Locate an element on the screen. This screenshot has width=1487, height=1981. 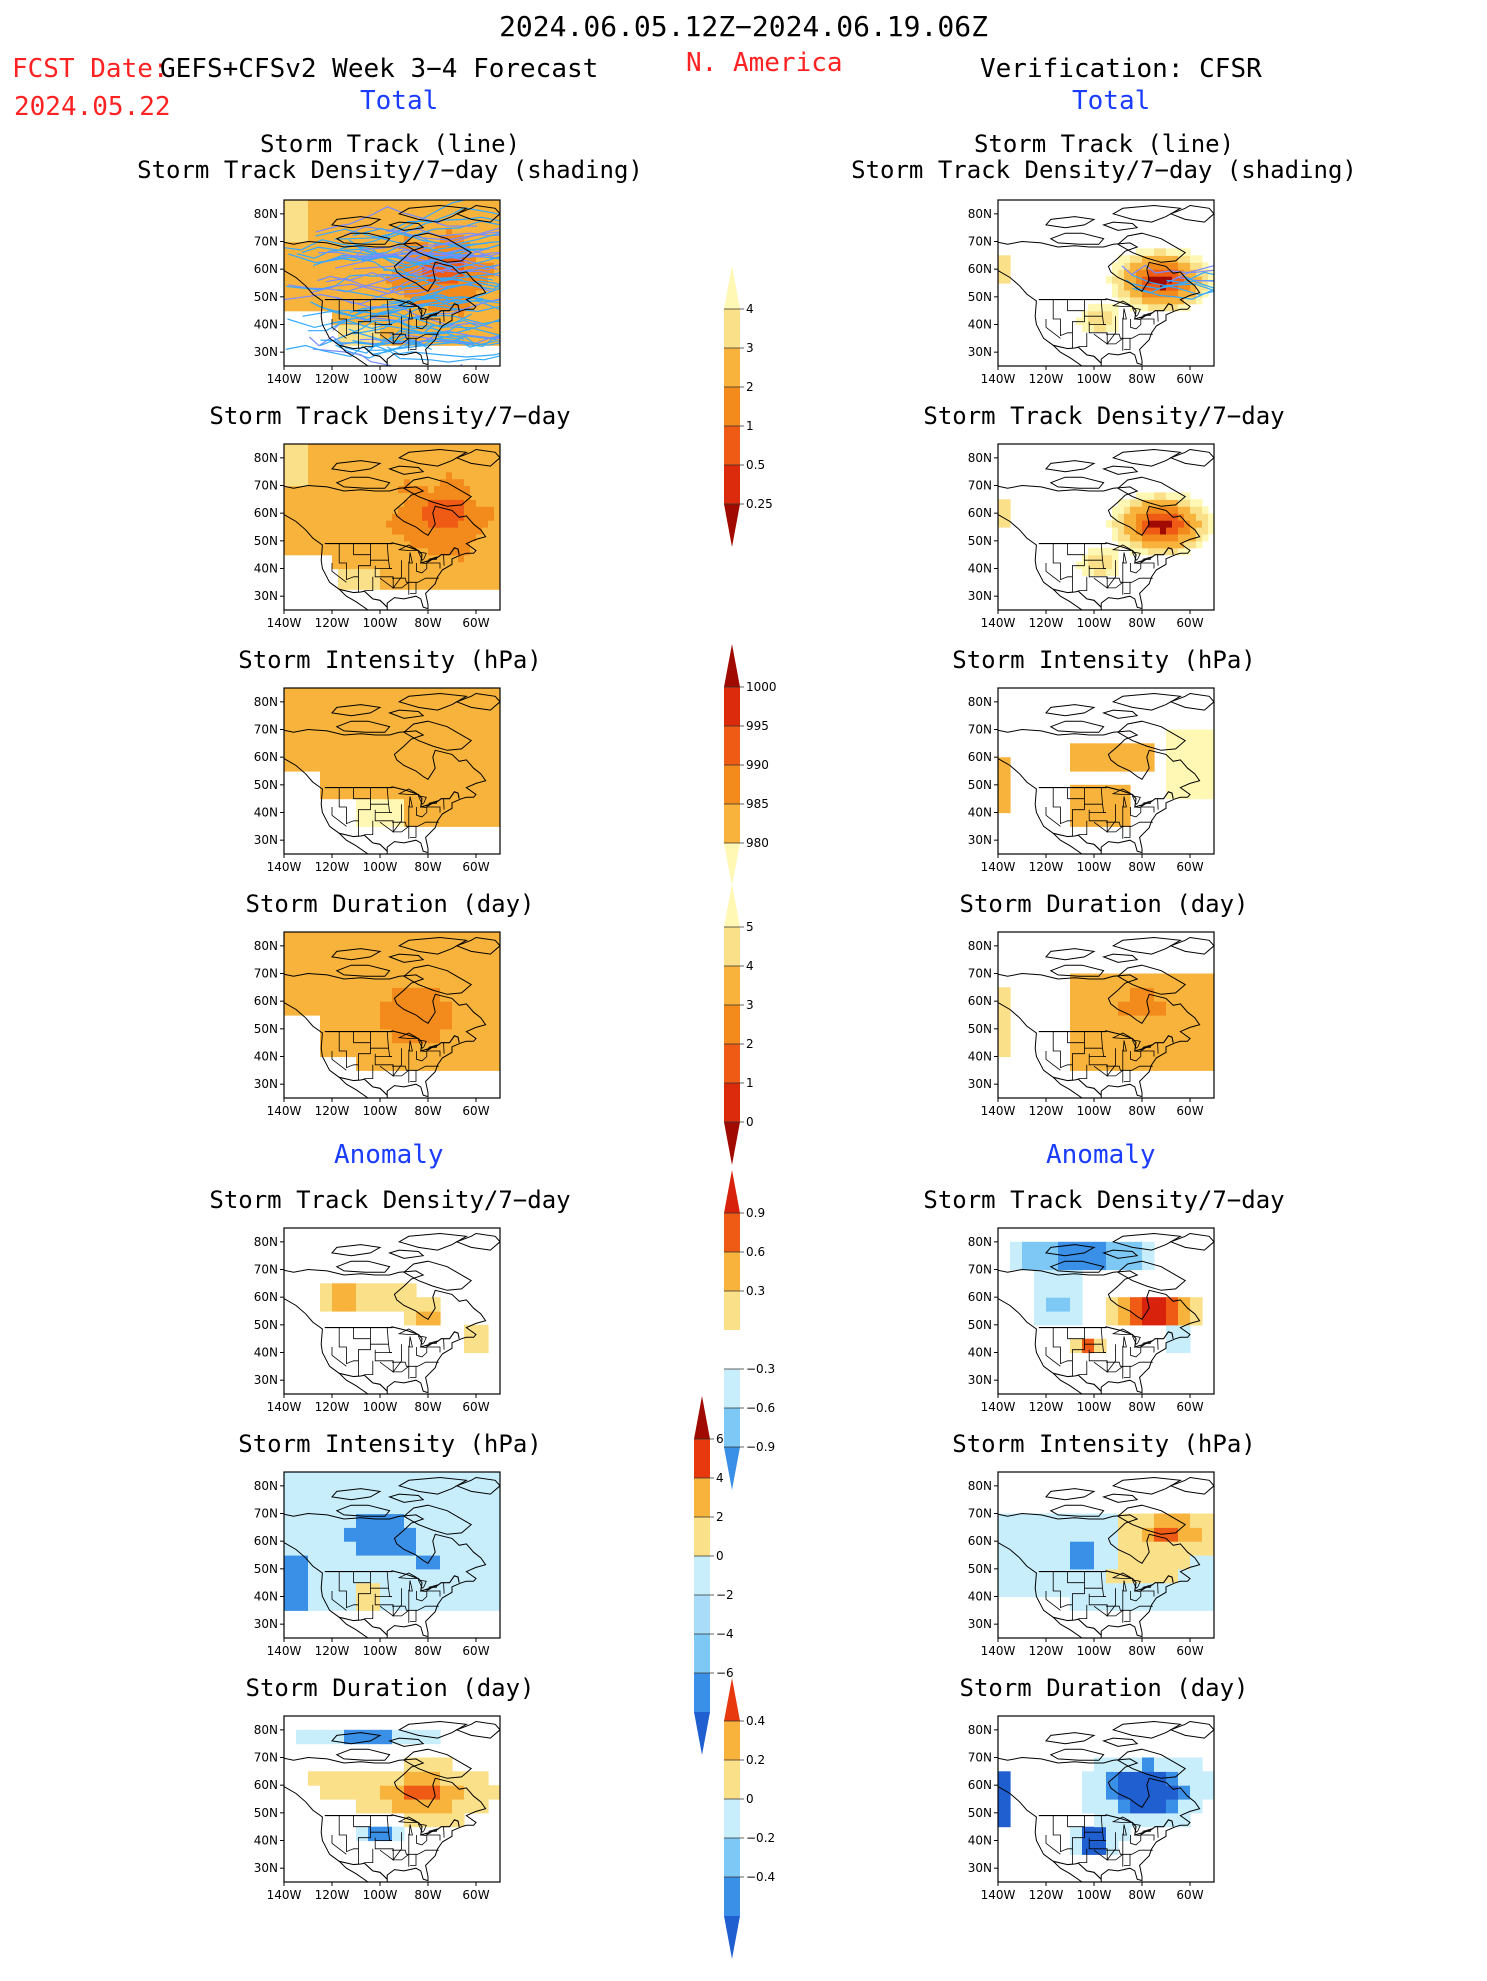
right-anom-intensity-title: Storm Intensity (hPa) is located at coordinates (1104, 1444).